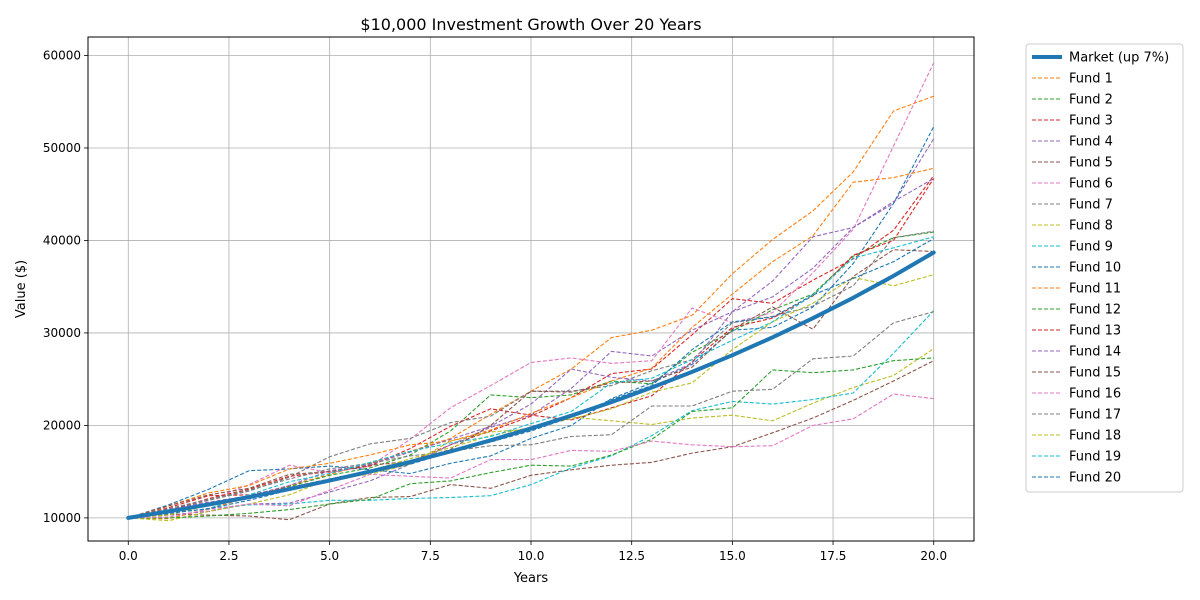 Image resolution: width=1200 pixels, height=600 pixels. Describe the element at coordinates (531, 456) in the screenshot. I see `series-line` at that location.